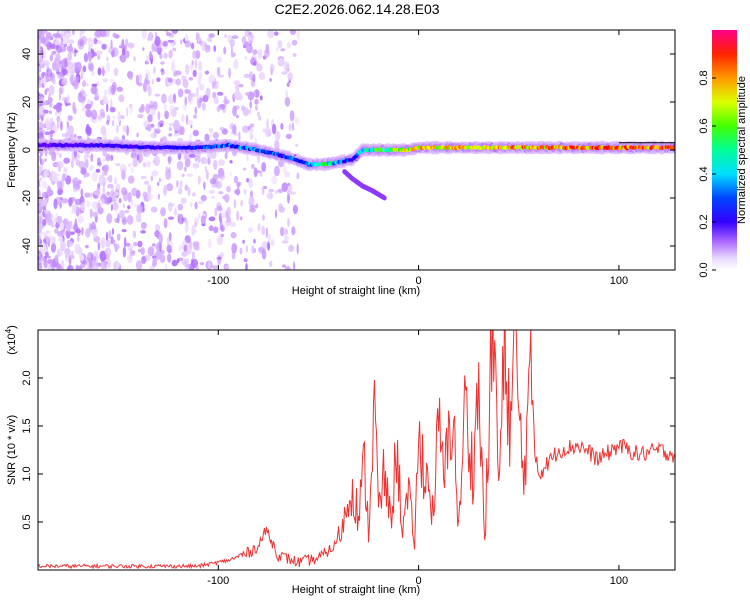 Image resolution: width=750 pixels, height=600 pixels. Describe the element at coordinates (707, 174) in the screenshot. I see `colorbar-ticks: 0.0 0.2 0.4 0.6 0.8` at that location.